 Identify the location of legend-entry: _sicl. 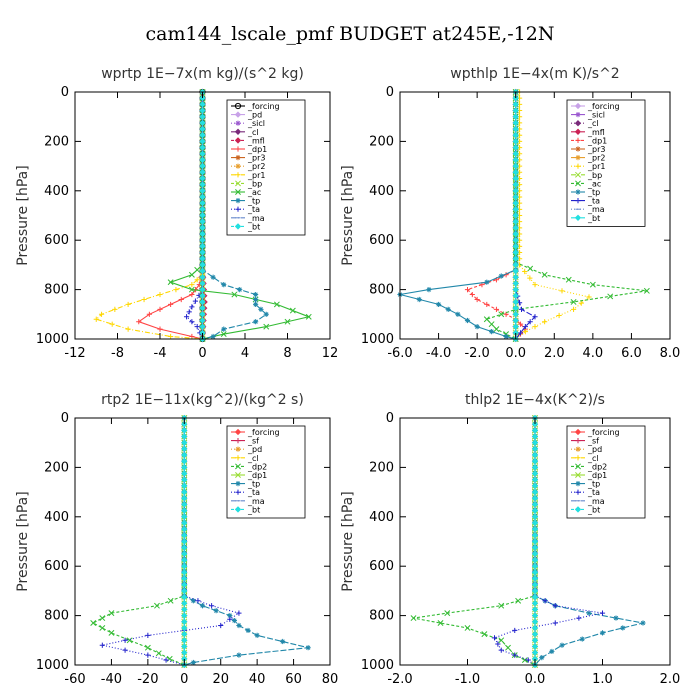
(596, 115).